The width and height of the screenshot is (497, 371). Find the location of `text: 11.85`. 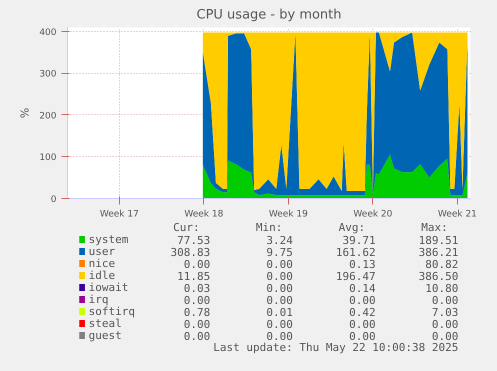

text: 11.85 is located at coordinates (193, 276).